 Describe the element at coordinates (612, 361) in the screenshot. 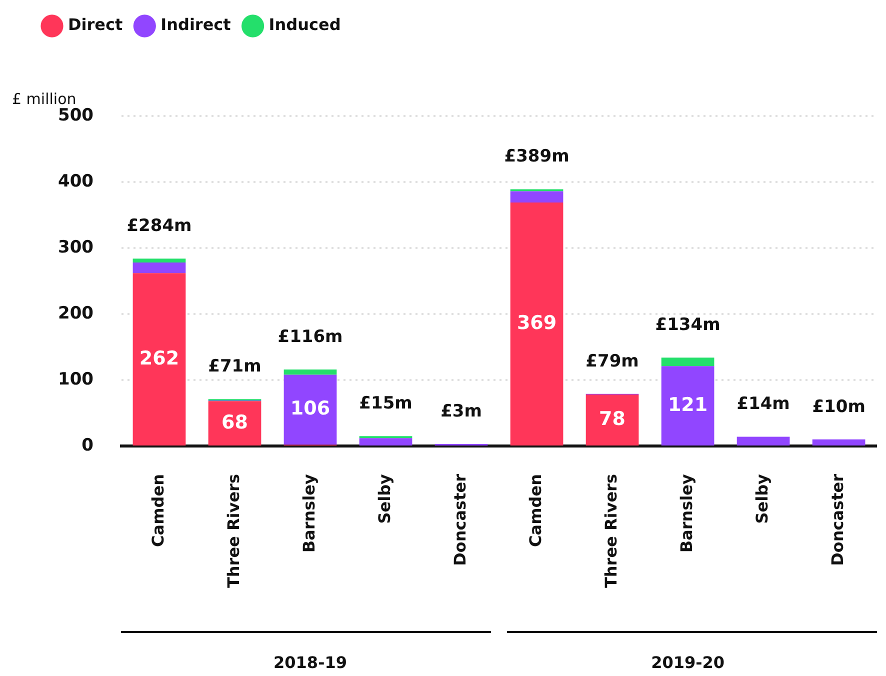

I see `total-label: £79m` at that location.